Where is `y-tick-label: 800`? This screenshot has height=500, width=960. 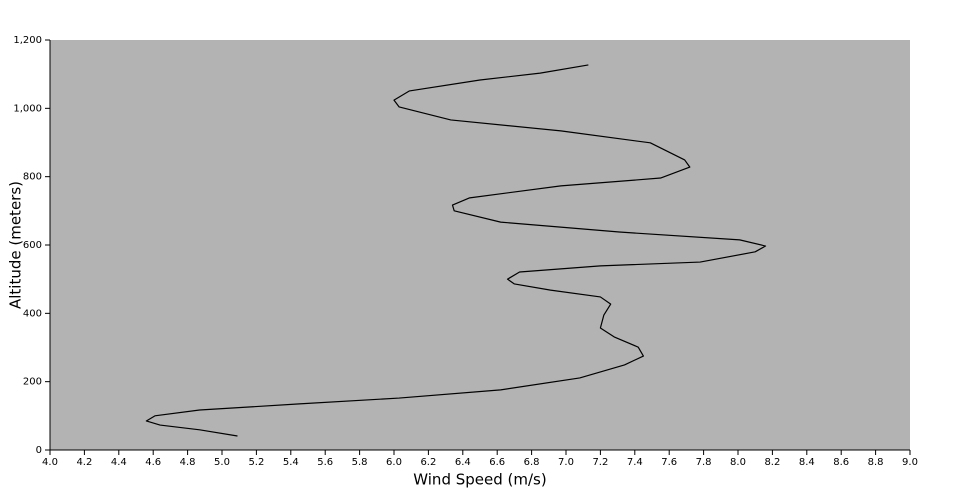 y-tick-label: 800 is located at coordinates (32, 177).